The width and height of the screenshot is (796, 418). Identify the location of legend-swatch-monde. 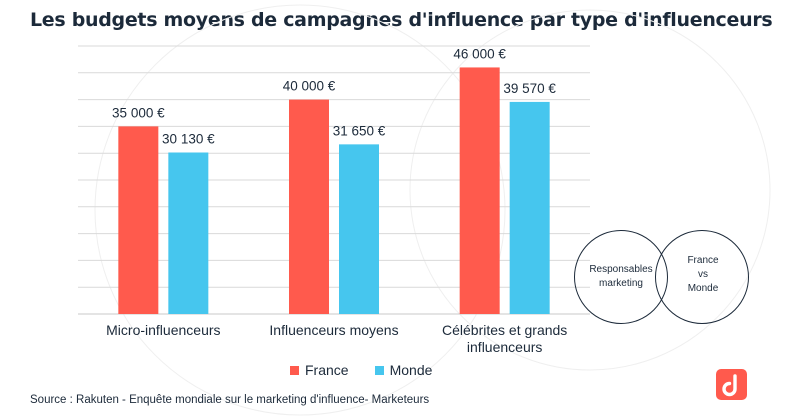
(379, 370).